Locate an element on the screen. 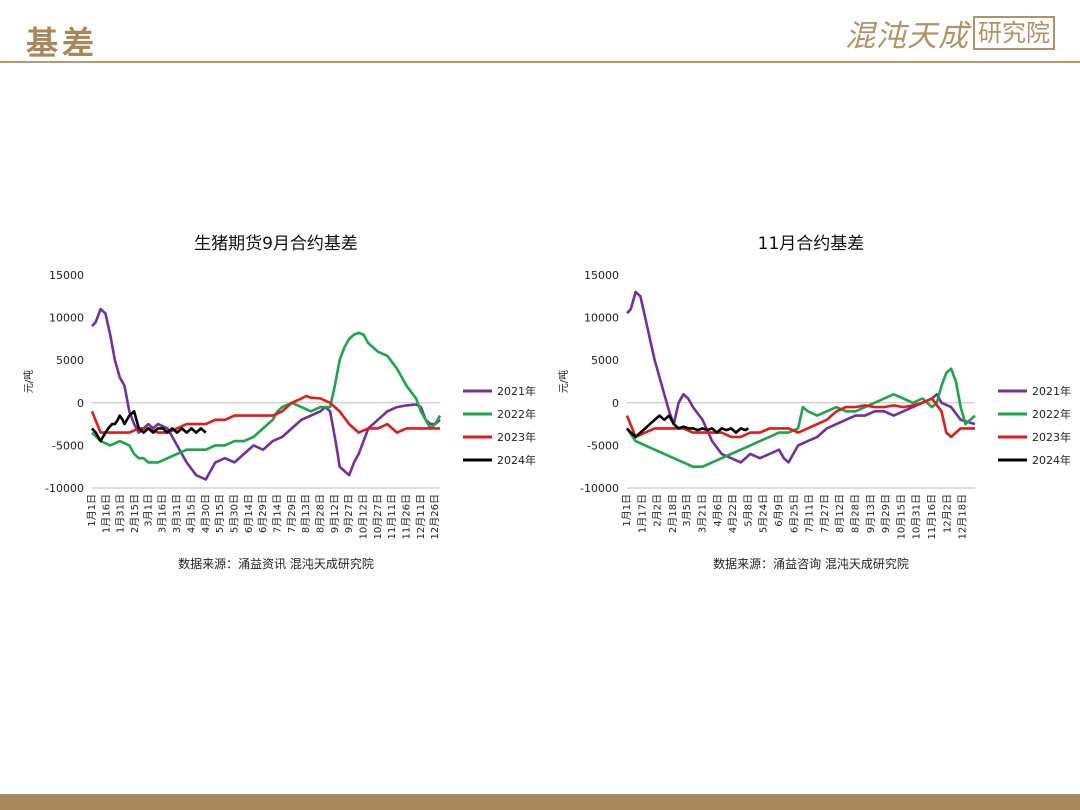 This screenshot has height=810, width=1080. x-tick-label: 3月5日 is located at coordinates (687, 510).